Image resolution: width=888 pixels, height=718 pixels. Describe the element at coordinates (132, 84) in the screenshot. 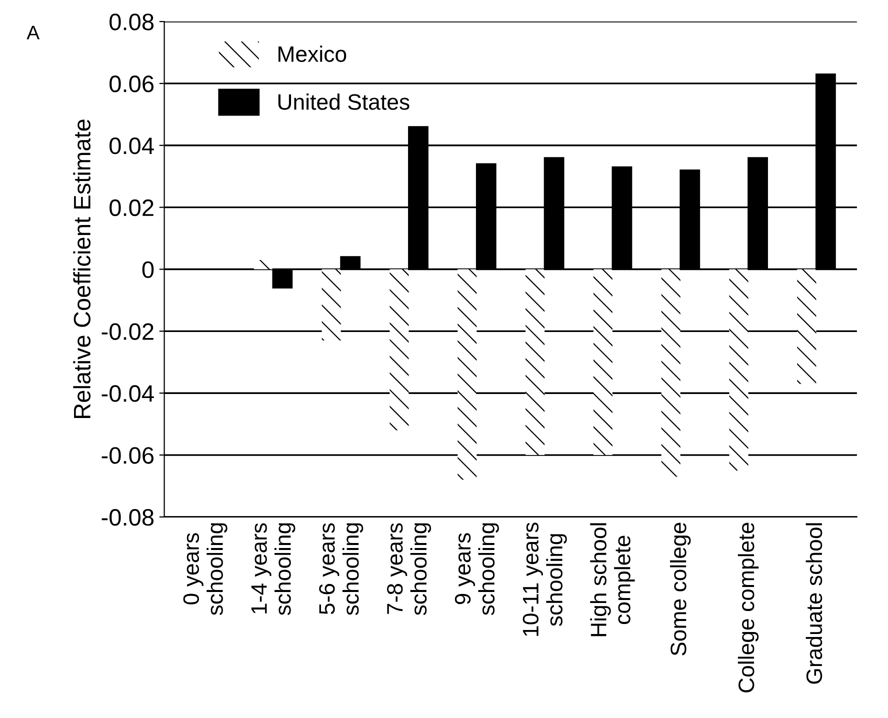

I see `y-tick-label: 0.06` at that location.